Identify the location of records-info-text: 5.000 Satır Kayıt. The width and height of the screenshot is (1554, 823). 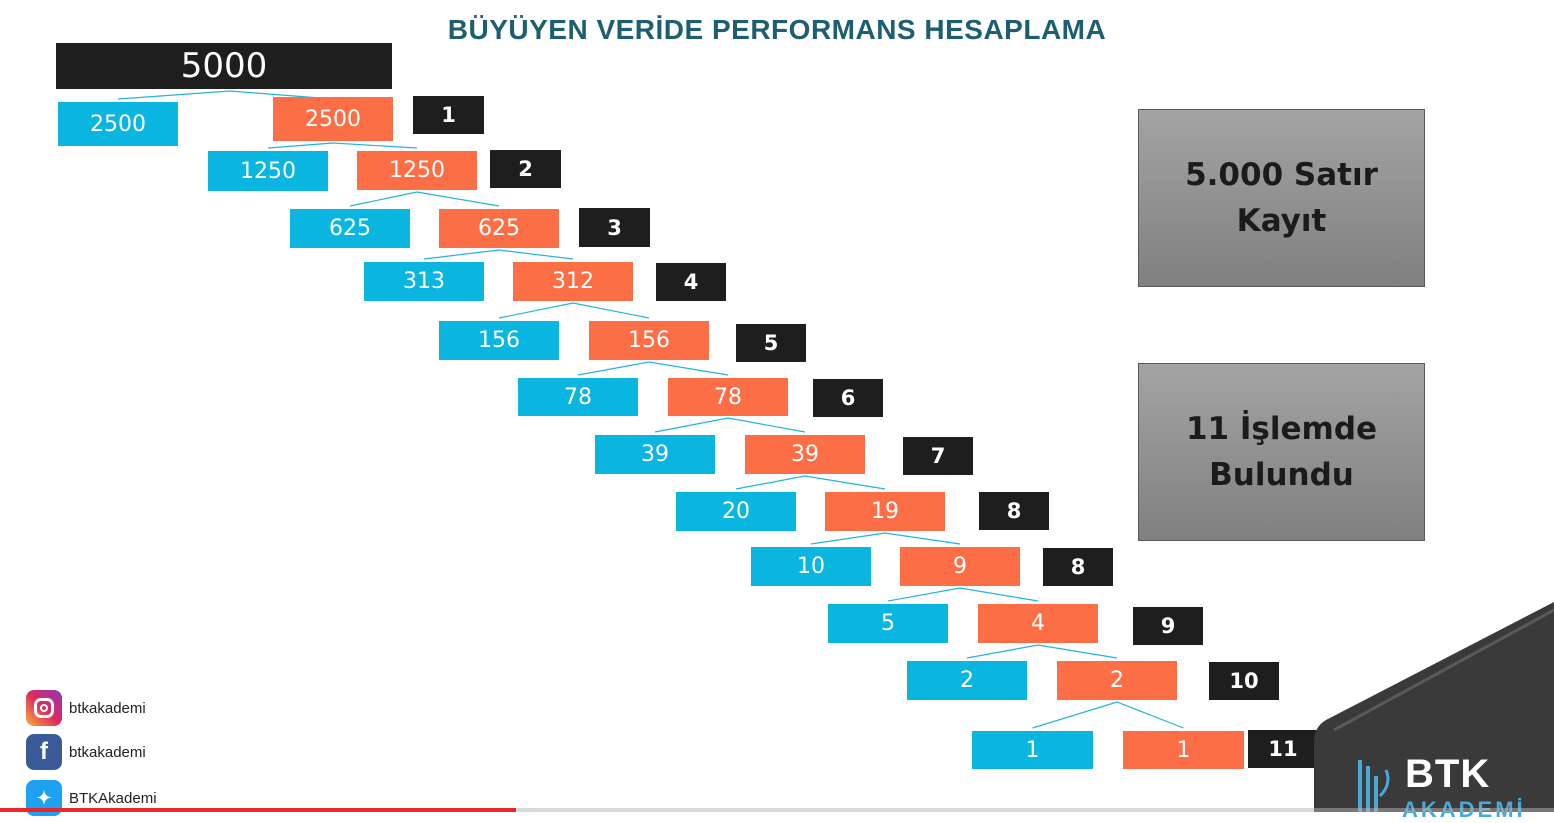
(1281, 198).